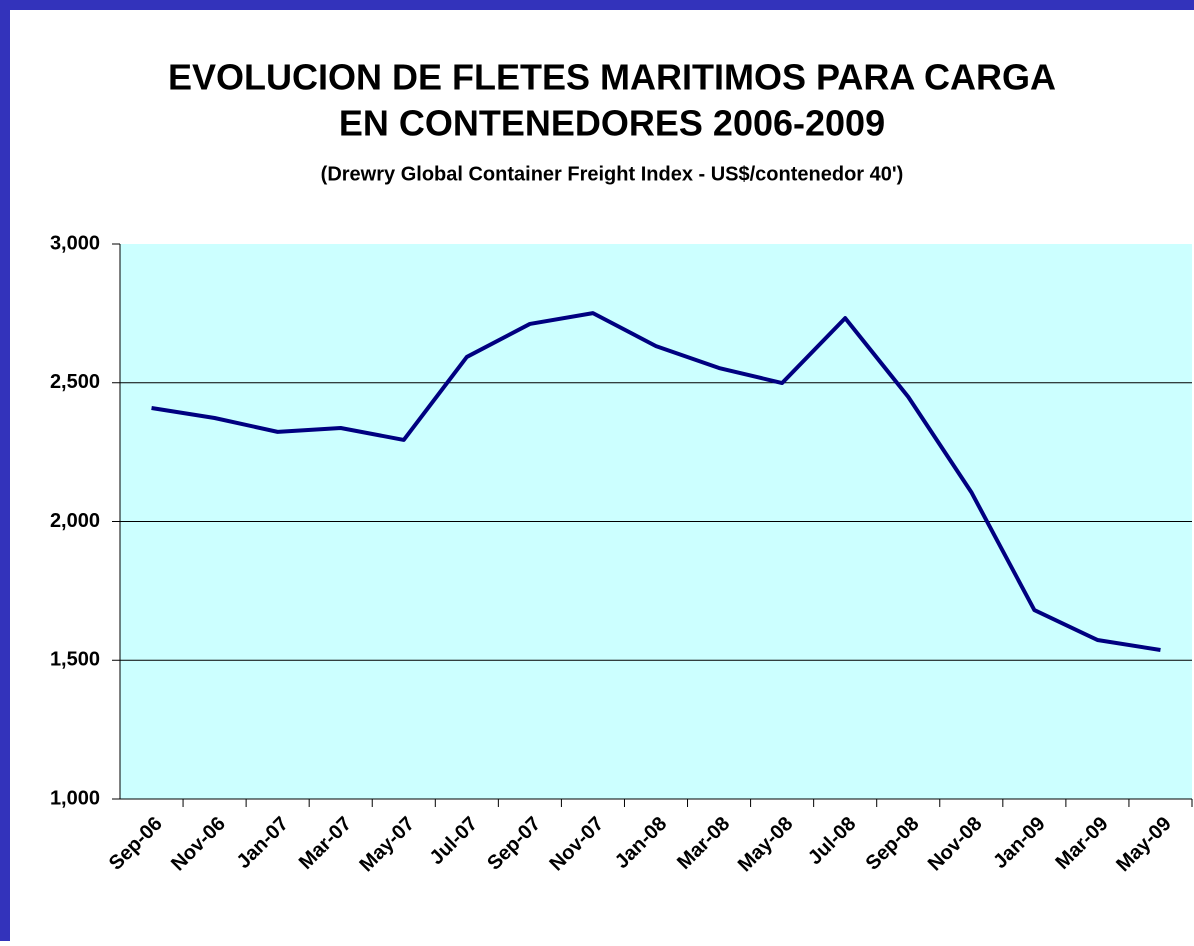  What do you see at coordinates (75, 521) in the screenshot?
I see `y-tick-label: 2,000` at bounding box center [75, 521].